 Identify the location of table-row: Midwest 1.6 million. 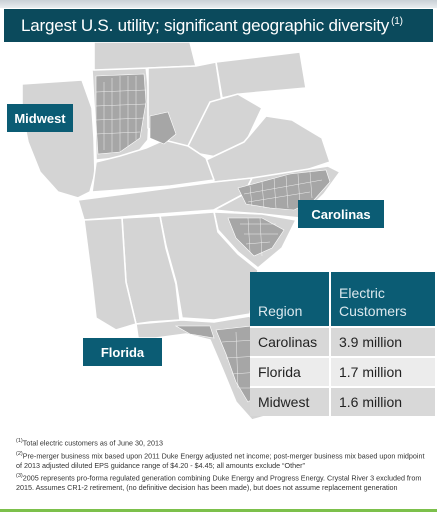
(342, 401).